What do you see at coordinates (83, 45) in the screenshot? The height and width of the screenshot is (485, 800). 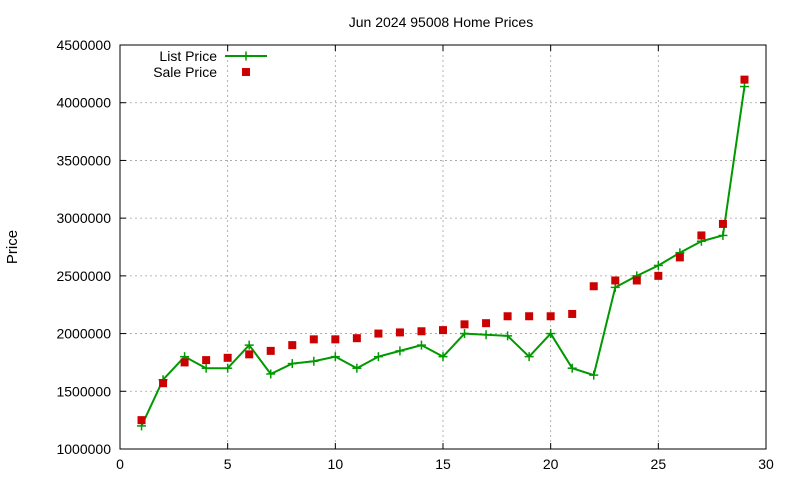 I see `y-tick-label-7: 4500000` at bounding box center [83, 45].